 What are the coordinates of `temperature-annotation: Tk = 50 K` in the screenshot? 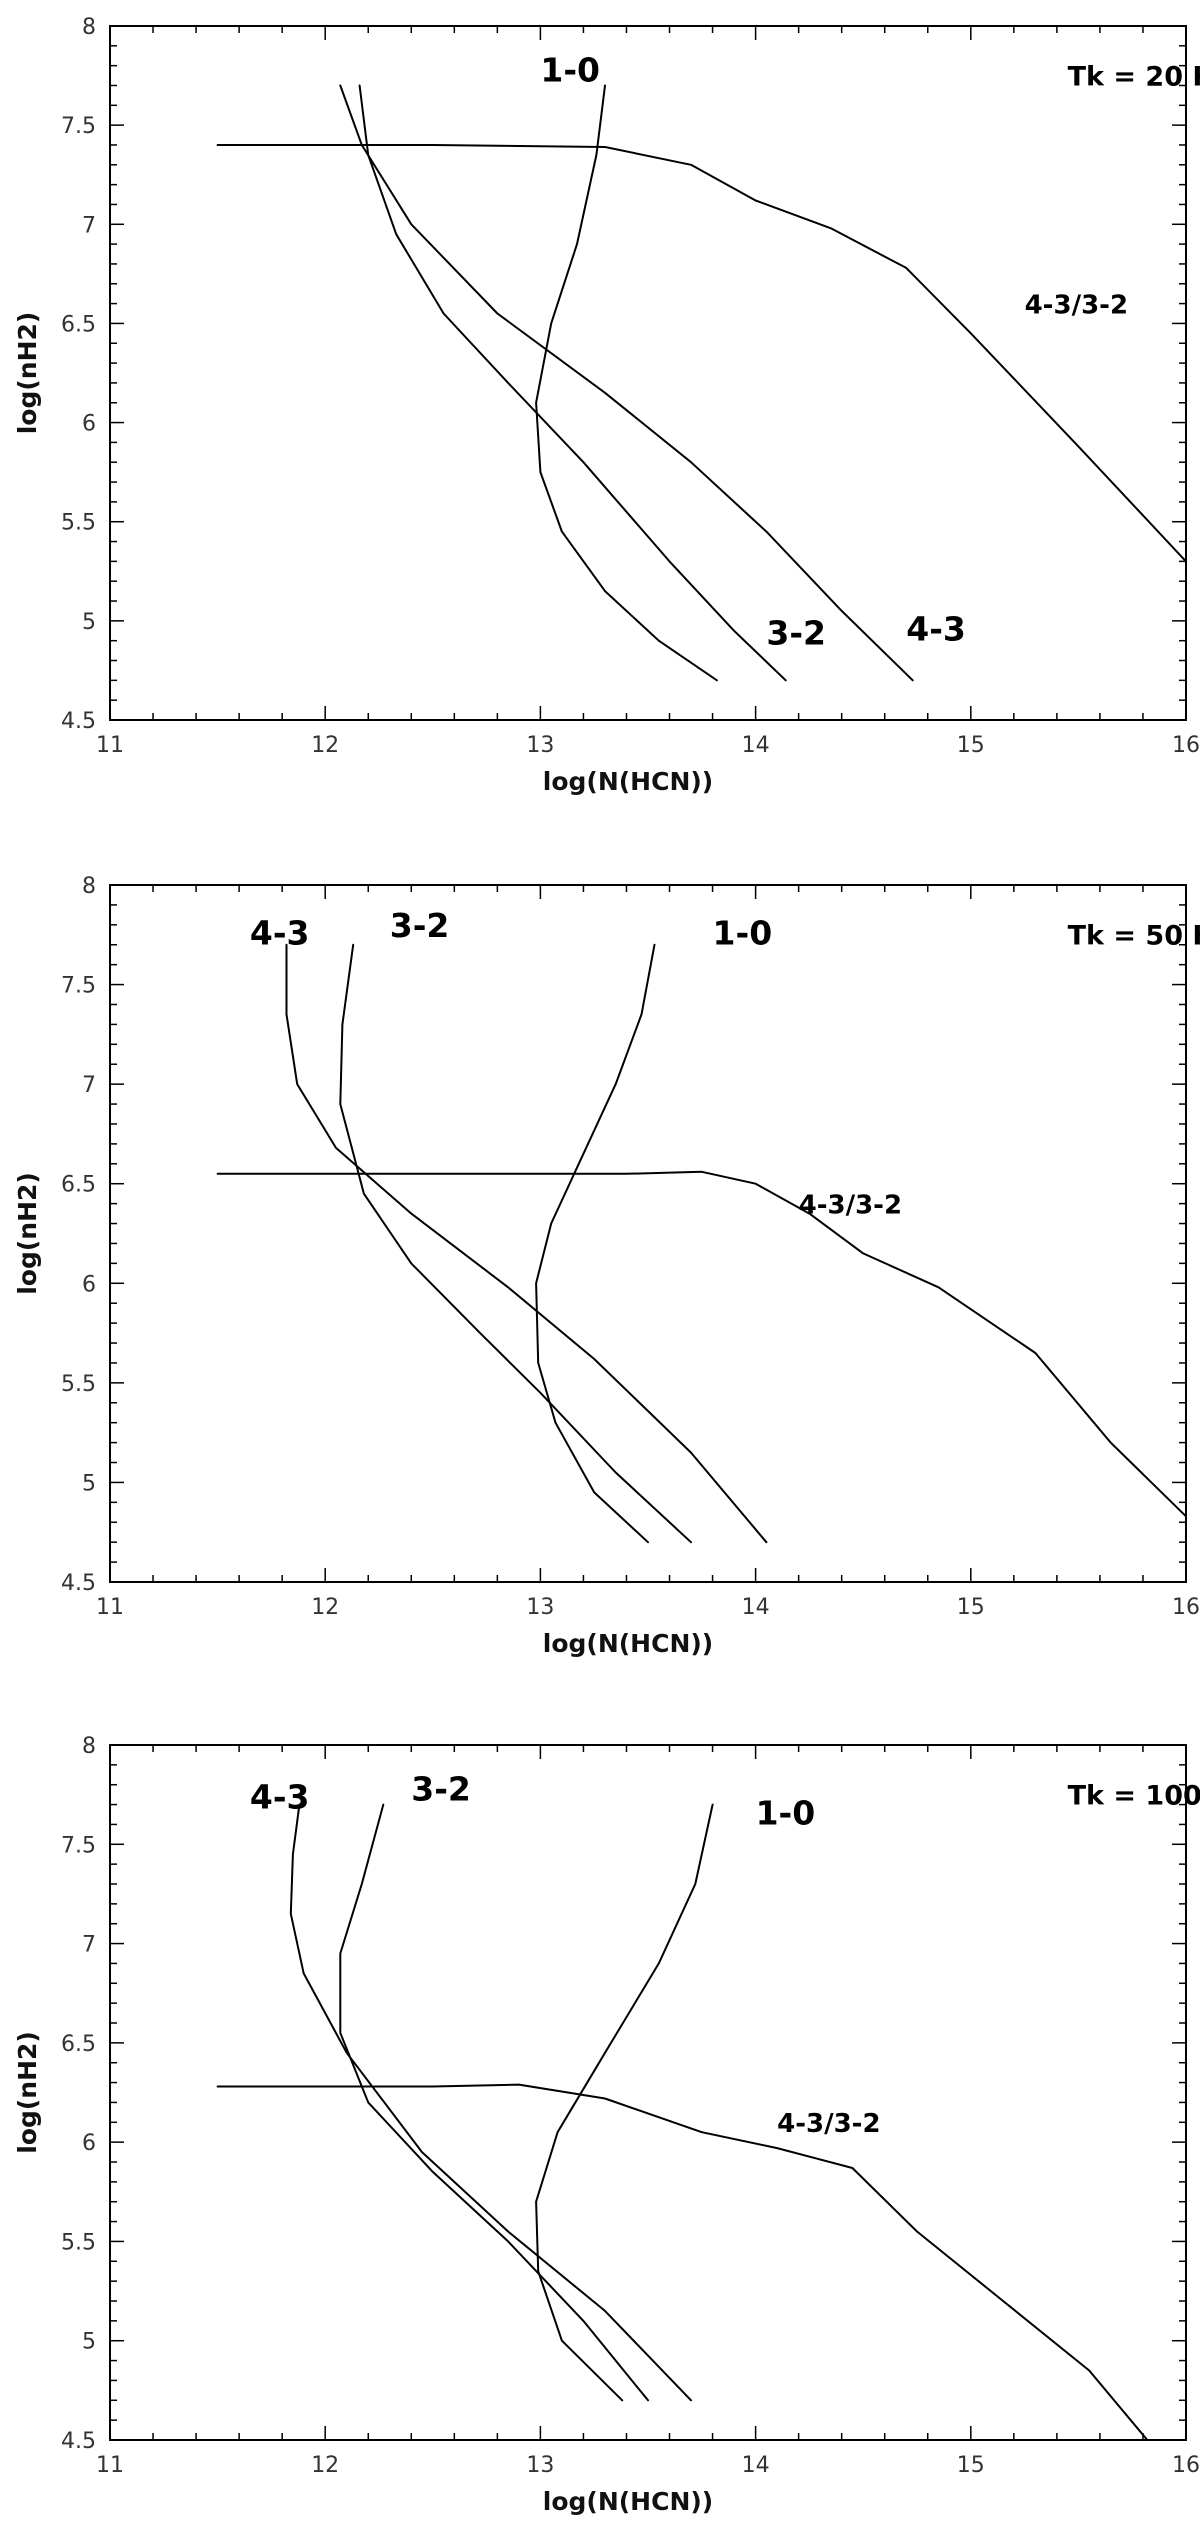 It's located at (1134, 936).